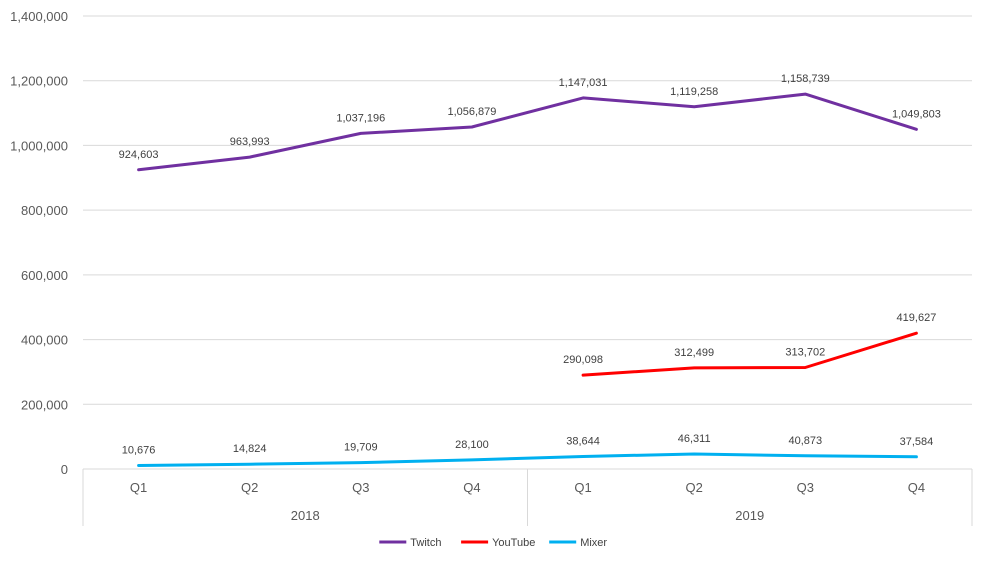  I want to click on y-tick-label: 200,000, so click(44, 404).